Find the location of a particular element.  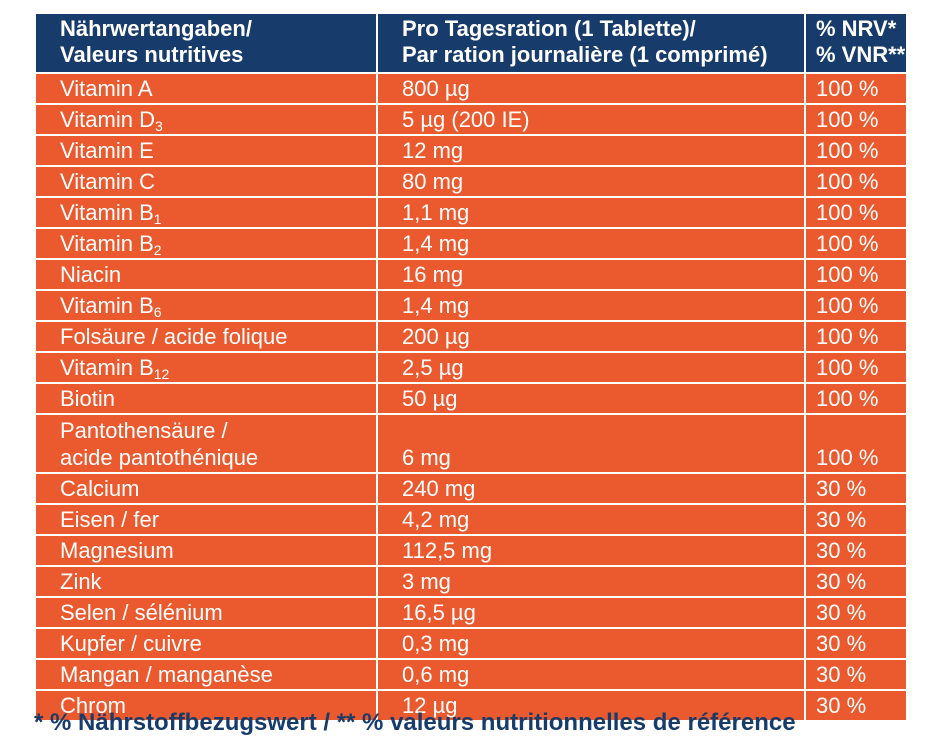

nutrient-name-cell: Vitamin B2 is located at coordinates (206, 243).